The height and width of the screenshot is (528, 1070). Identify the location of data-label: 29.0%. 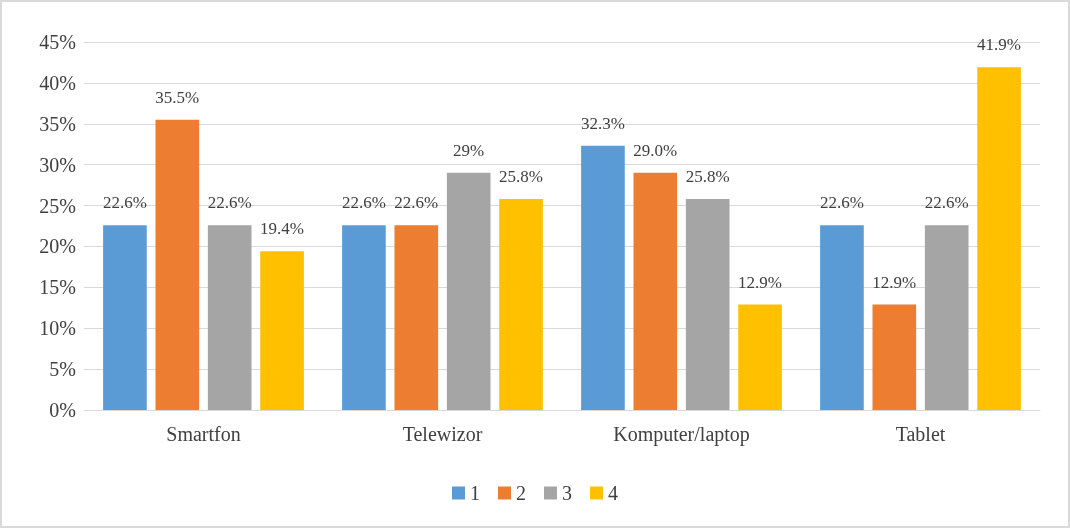
(655, 150).